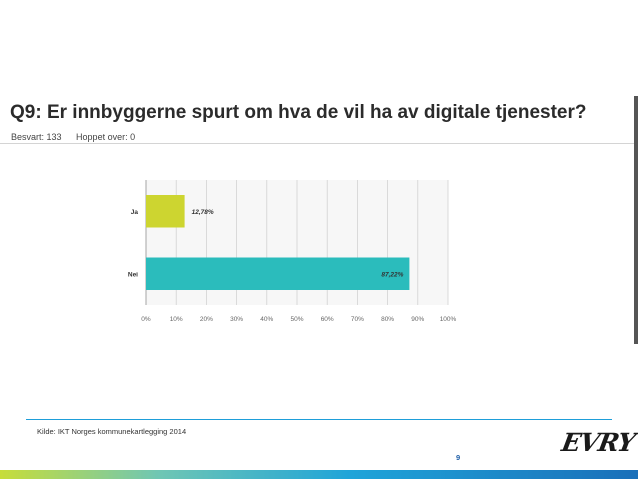 The width and height of the screenshot is (638, 479). What do you see at coordinates (165, 211) in the screenshot?
I see `bar-ja` at bounding box center [165, 211].